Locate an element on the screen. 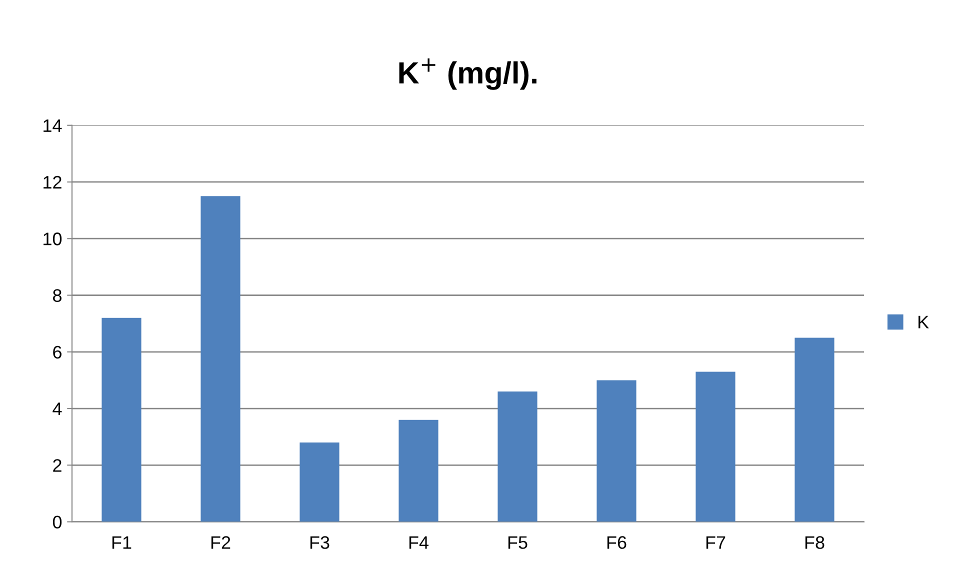 The height and width of the screenshot is (583, 960). y-tick-label: 6 is located at coordinates (57, 352).